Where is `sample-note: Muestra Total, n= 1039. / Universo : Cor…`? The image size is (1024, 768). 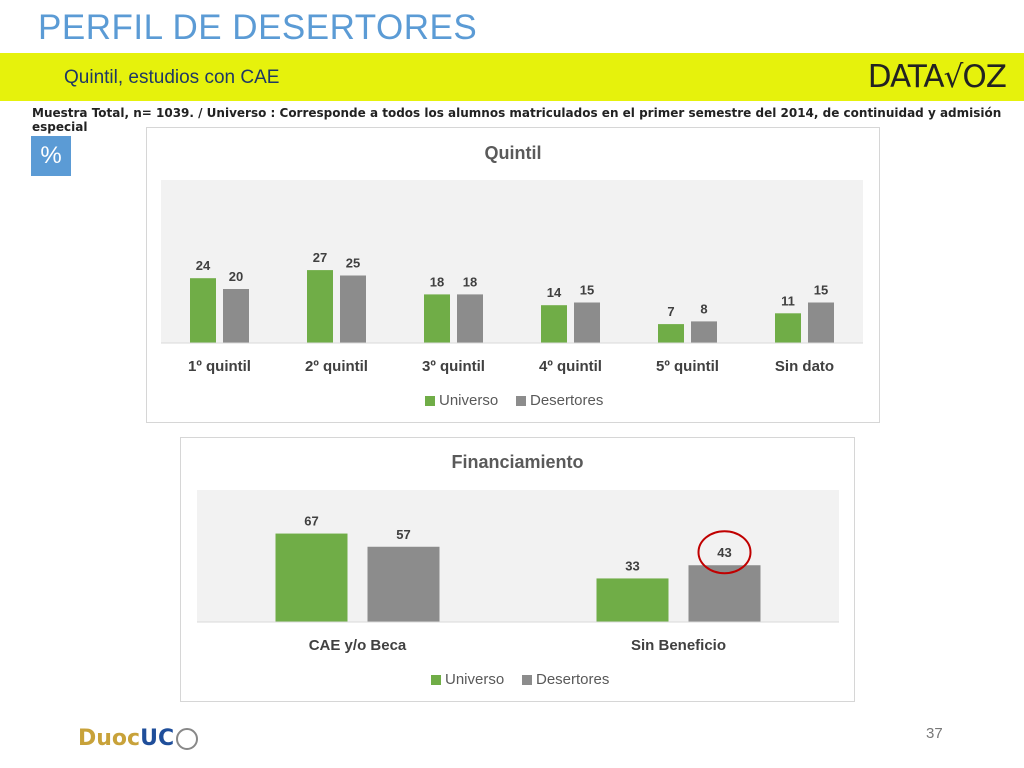
sample-note: Muestra Total, n= 1039. / Universo : Cor… is located at coordinates (517, 120).